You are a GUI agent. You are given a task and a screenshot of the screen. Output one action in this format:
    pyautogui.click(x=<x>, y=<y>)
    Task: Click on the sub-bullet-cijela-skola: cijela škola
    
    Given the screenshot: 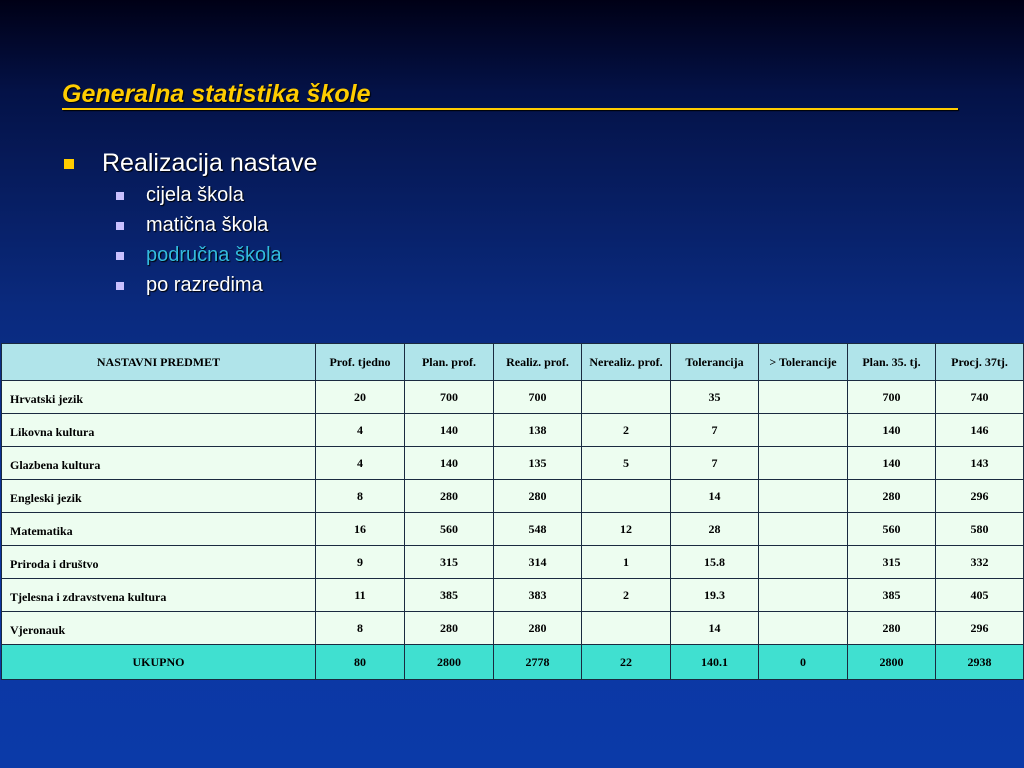 What is the action you would take?
    pyautogui.click(x=209, y=195)
    